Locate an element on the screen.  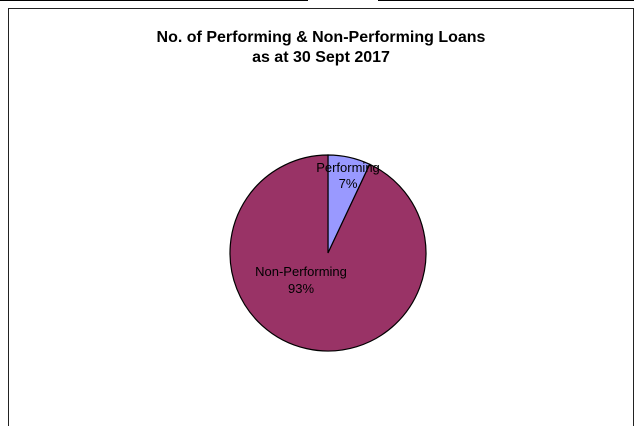
pie-slices is located at coordinates (328, 253).